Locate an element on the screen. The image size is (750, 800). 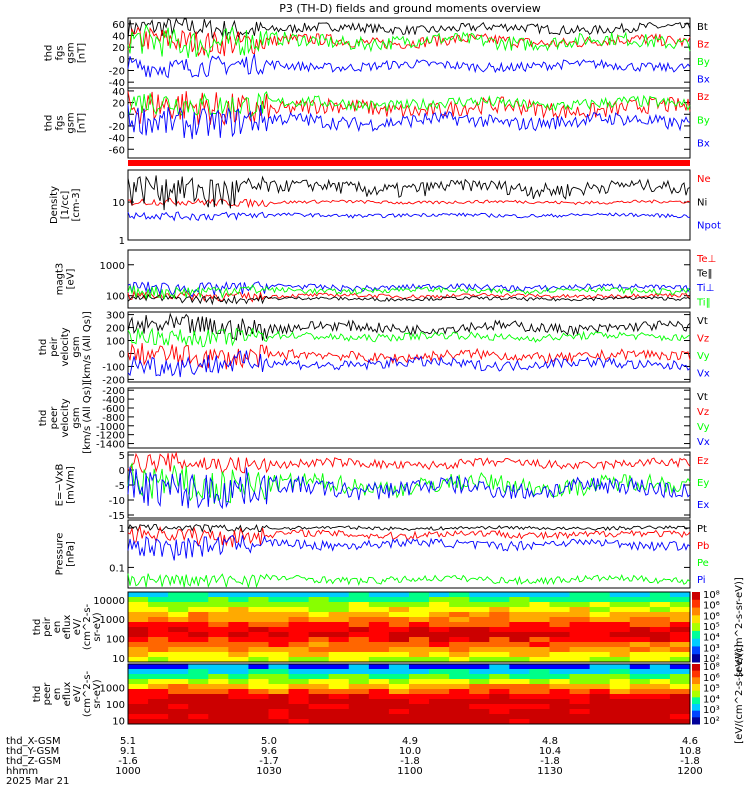
ylabel-line: thd is located at coordinates (49, 53).